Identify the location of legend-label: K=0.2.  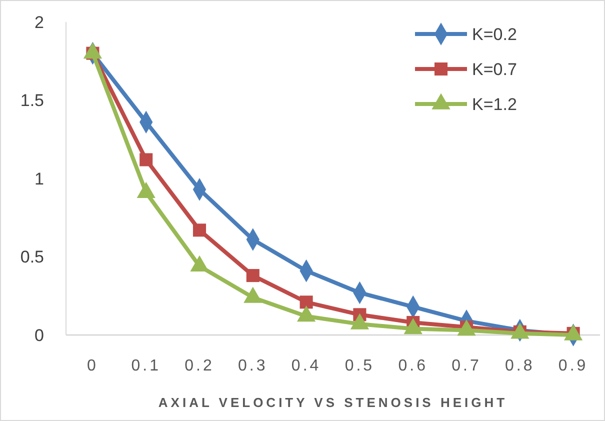
(494, 34).